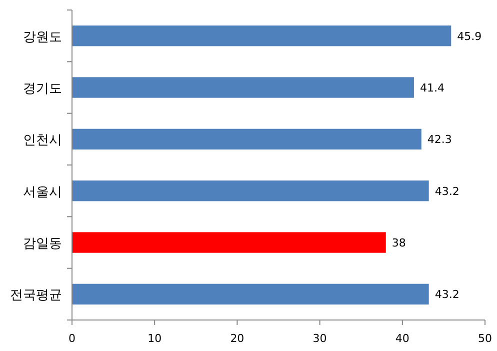  What do you see at coordinates (42, 192) in the screenshot?
I see `y-tick-label: 서울시` at bounding box center [42, 192].